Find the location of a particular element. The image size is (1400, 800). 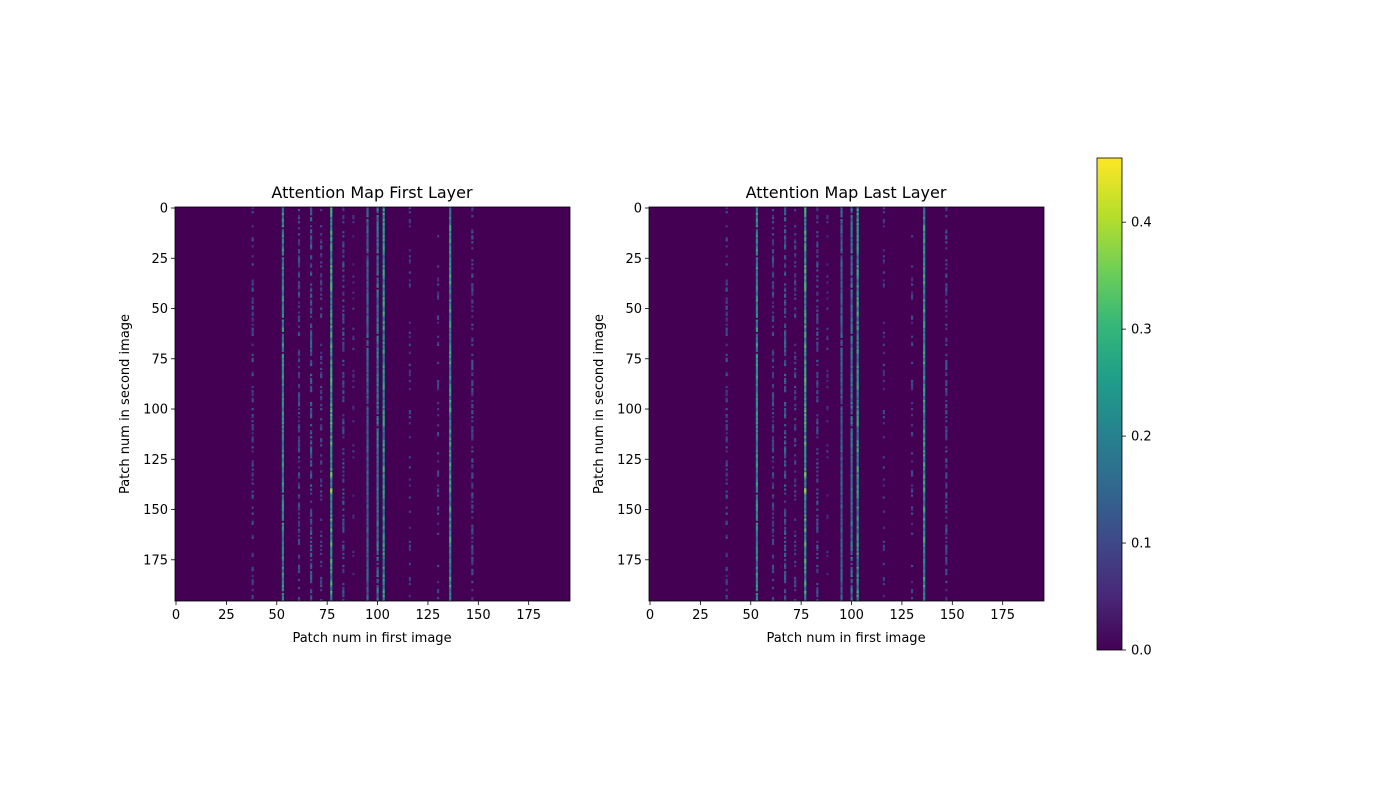

x-tick-label: 125 is located at coordinates (902, 615).